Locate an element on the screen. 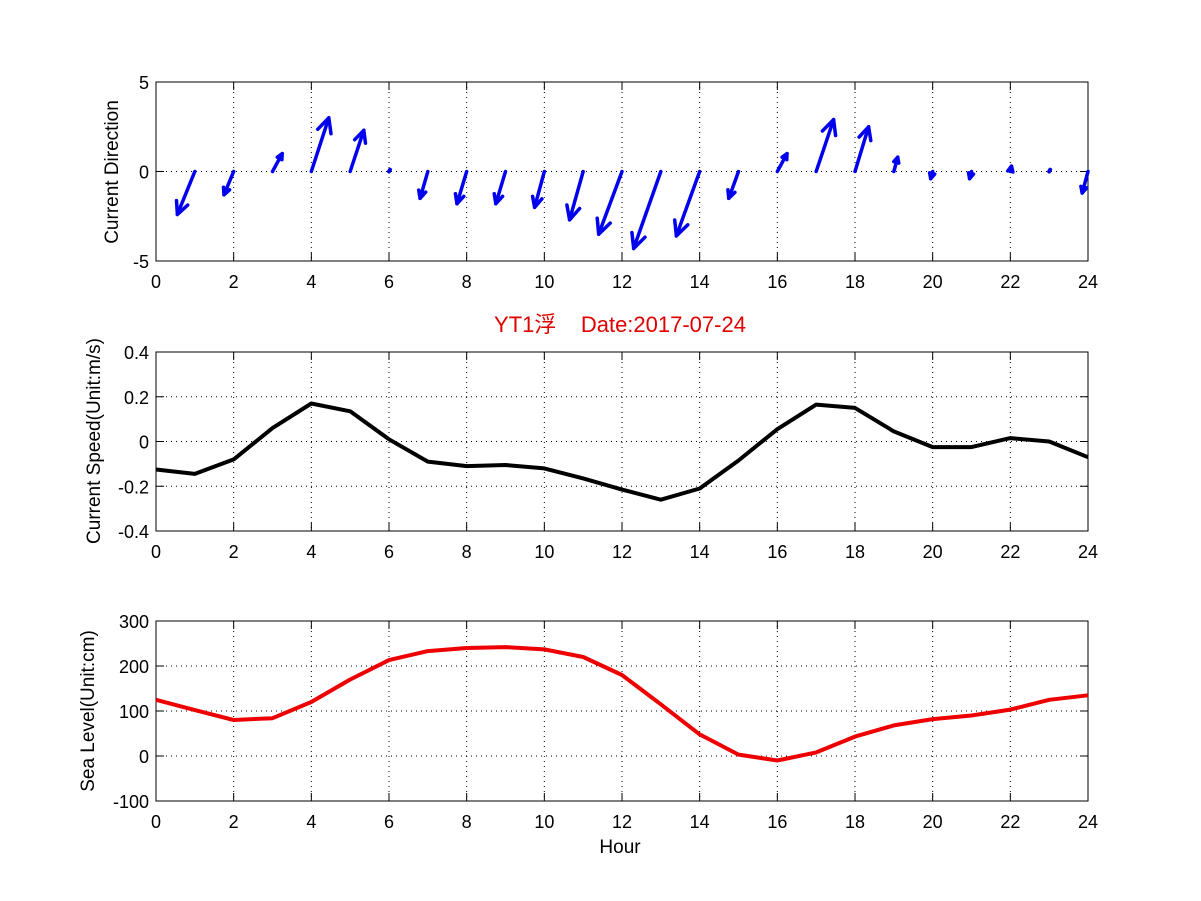 The image size is (1201, 901). y-tick-label: 0.4 is located at coordinates (136, 353).